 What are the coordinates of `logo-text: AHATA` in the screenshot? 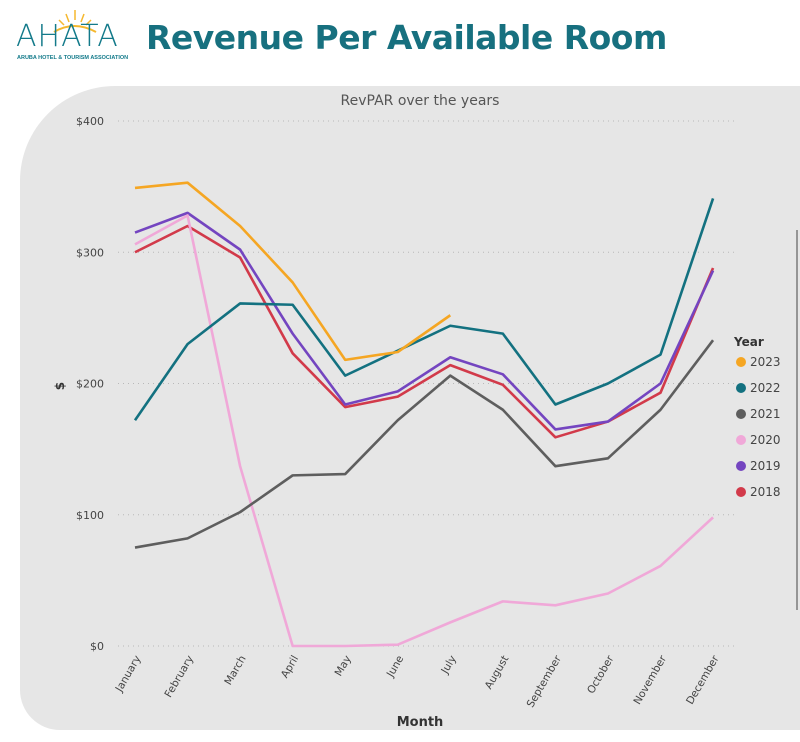 It's located at (67, 36).